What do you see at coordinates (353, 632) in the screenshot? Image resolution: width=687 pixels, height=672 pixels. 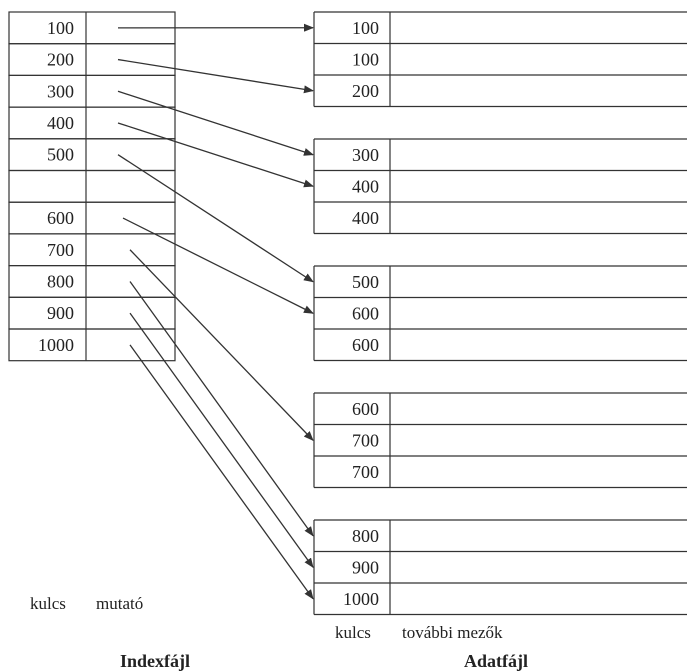 I see `data-key-column-label: kulcs` at bounding box center [353, 632].